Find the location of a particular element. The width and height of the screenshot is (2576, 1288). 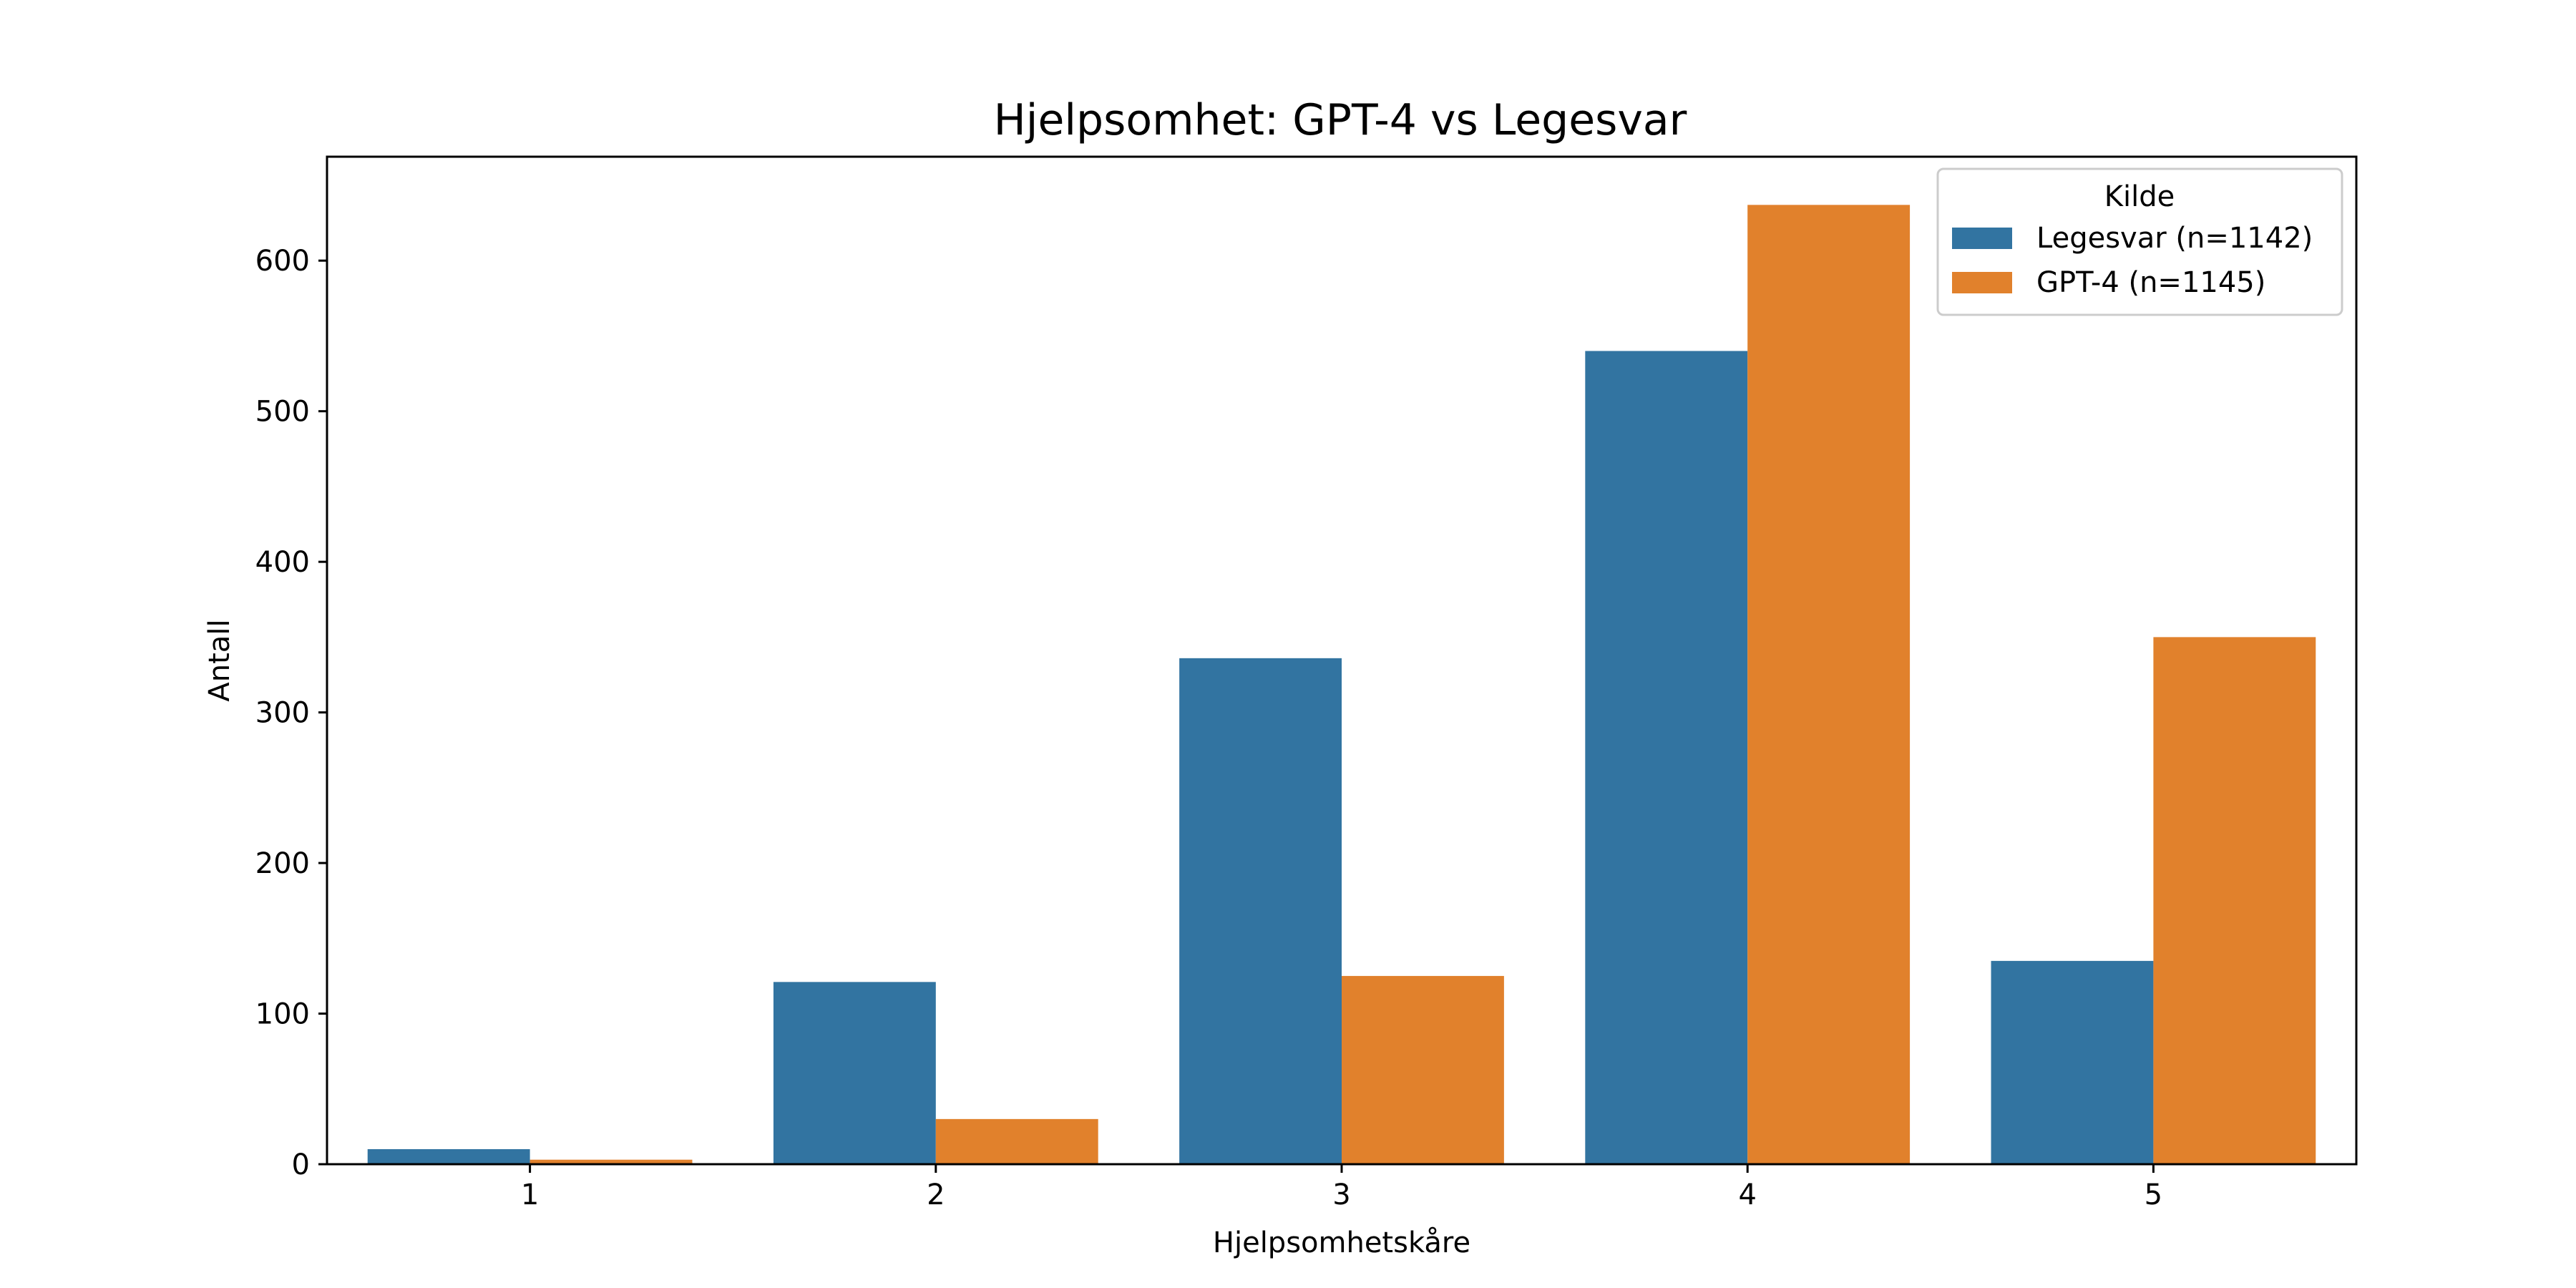

y-tick-label: 200 is located at coordinates (282, 863).